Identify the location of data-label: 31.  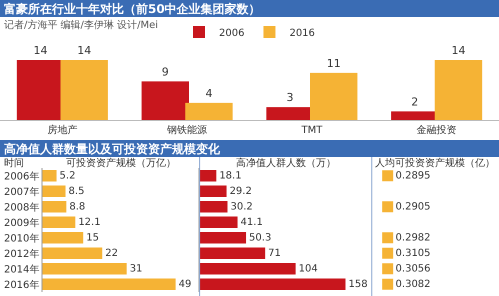
(136, 268).